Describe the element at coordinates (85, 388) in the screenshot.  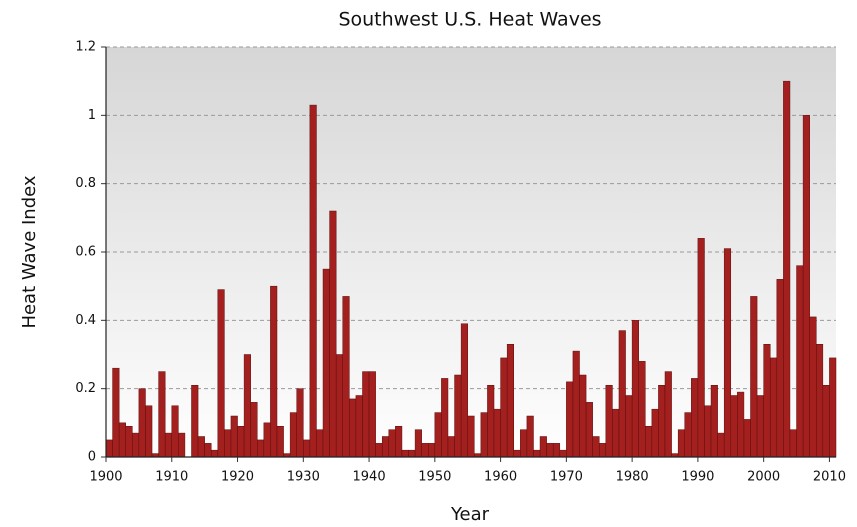
I see `y-tick-label: 0.2` at that location.